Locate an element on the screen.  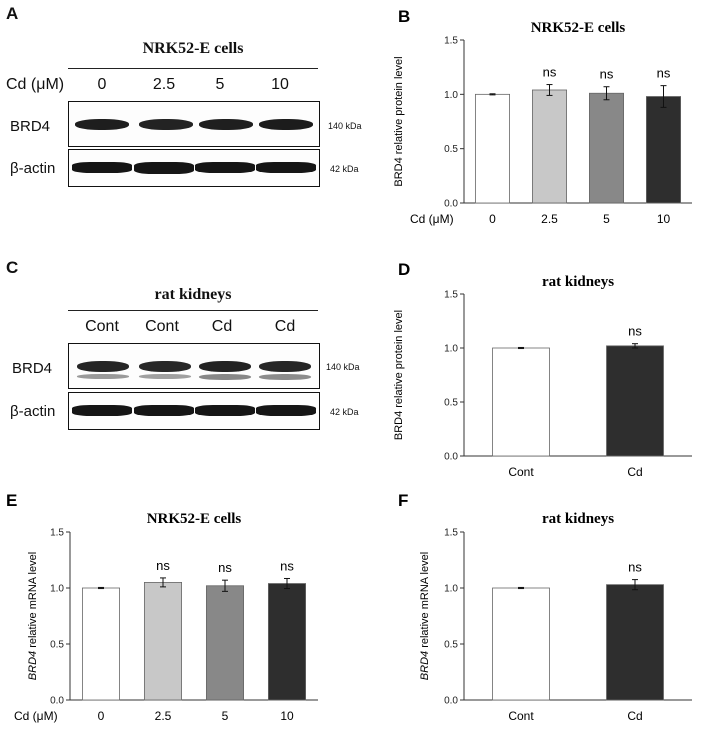
panel-letter-e: E is located at coordinates (11, 500).